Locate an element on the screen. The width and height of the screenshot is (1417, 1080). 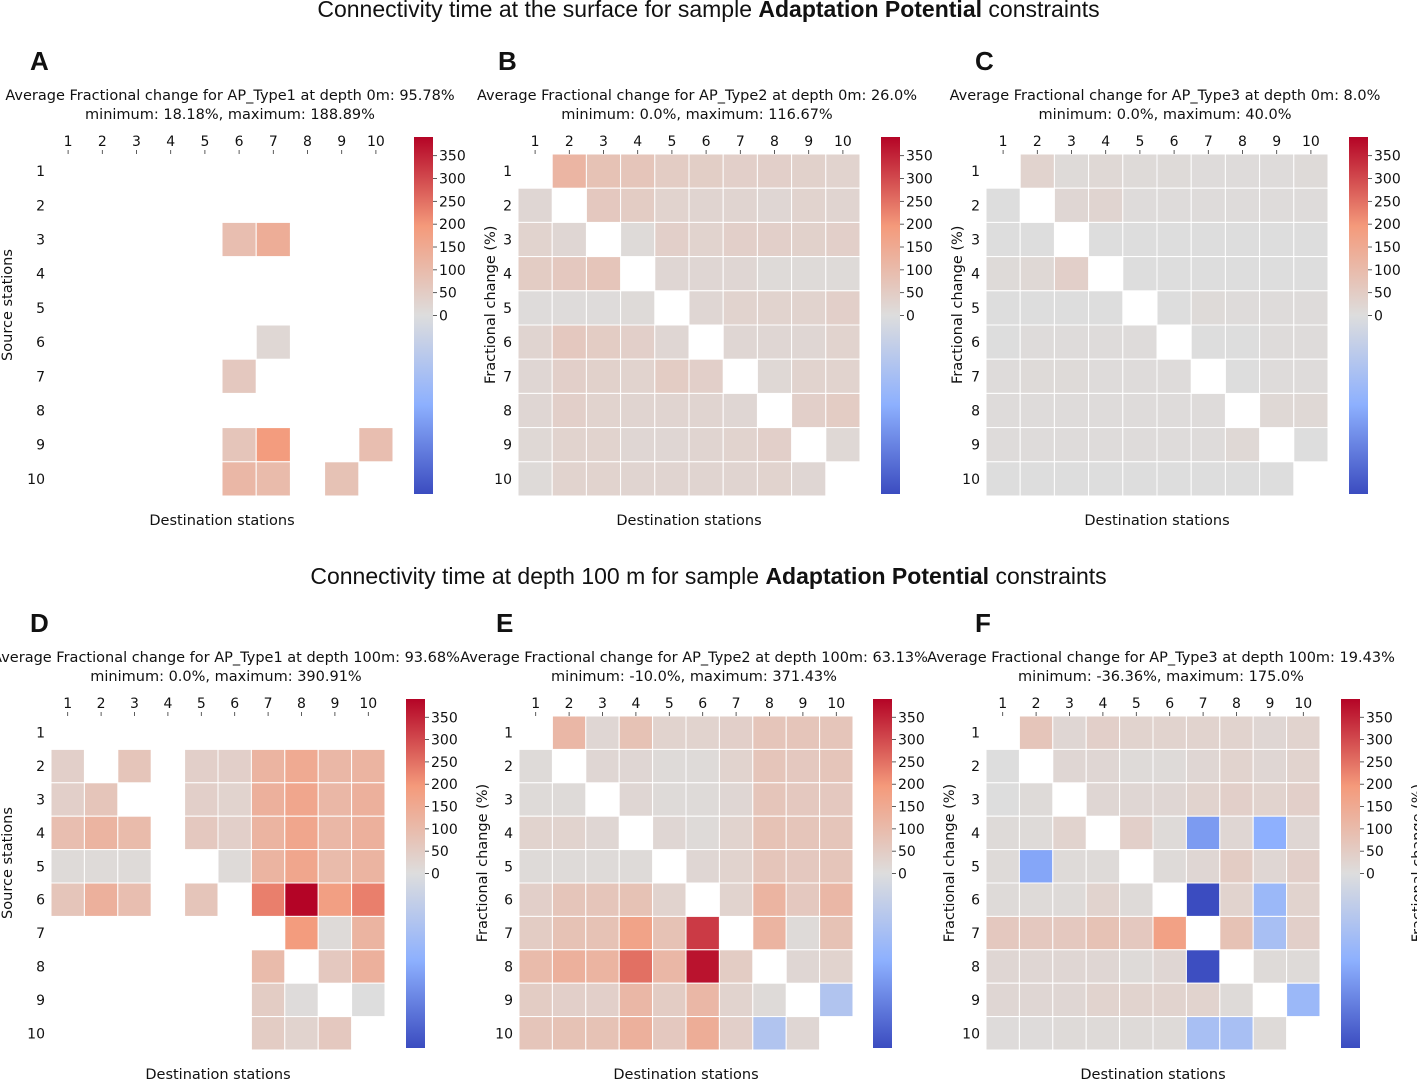
y-tick-label: 1 is located at coordinates (40, 172).